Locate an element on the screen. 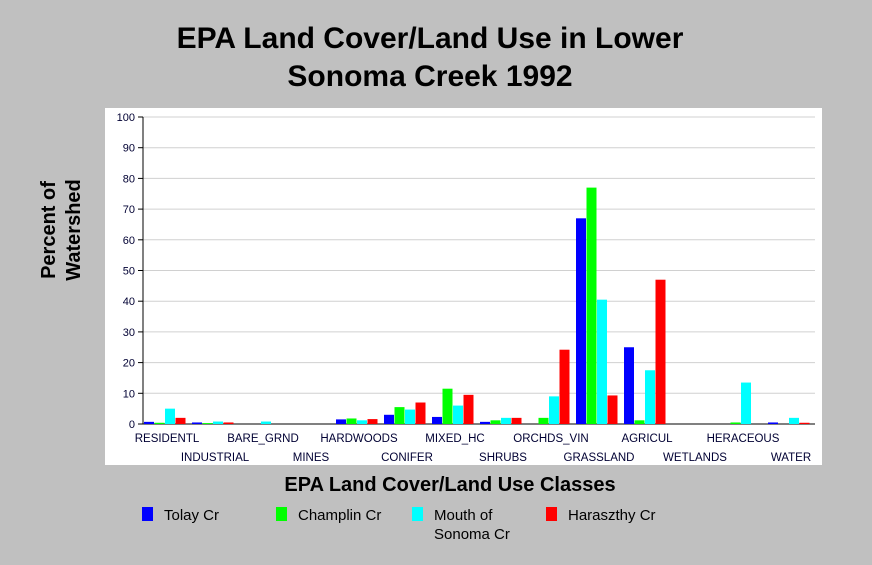  y-tick-label: 50 is located at coordinates (129, 272).